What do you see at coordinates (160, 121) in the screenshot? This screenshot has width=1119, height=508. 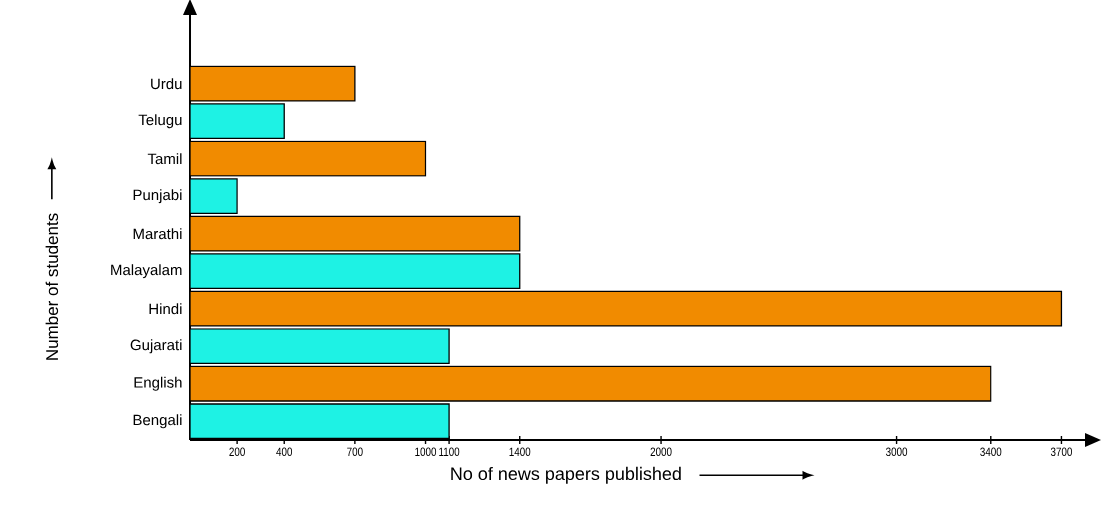 I see `y-tick-label: Telugu` at bounding box center [160, 121].